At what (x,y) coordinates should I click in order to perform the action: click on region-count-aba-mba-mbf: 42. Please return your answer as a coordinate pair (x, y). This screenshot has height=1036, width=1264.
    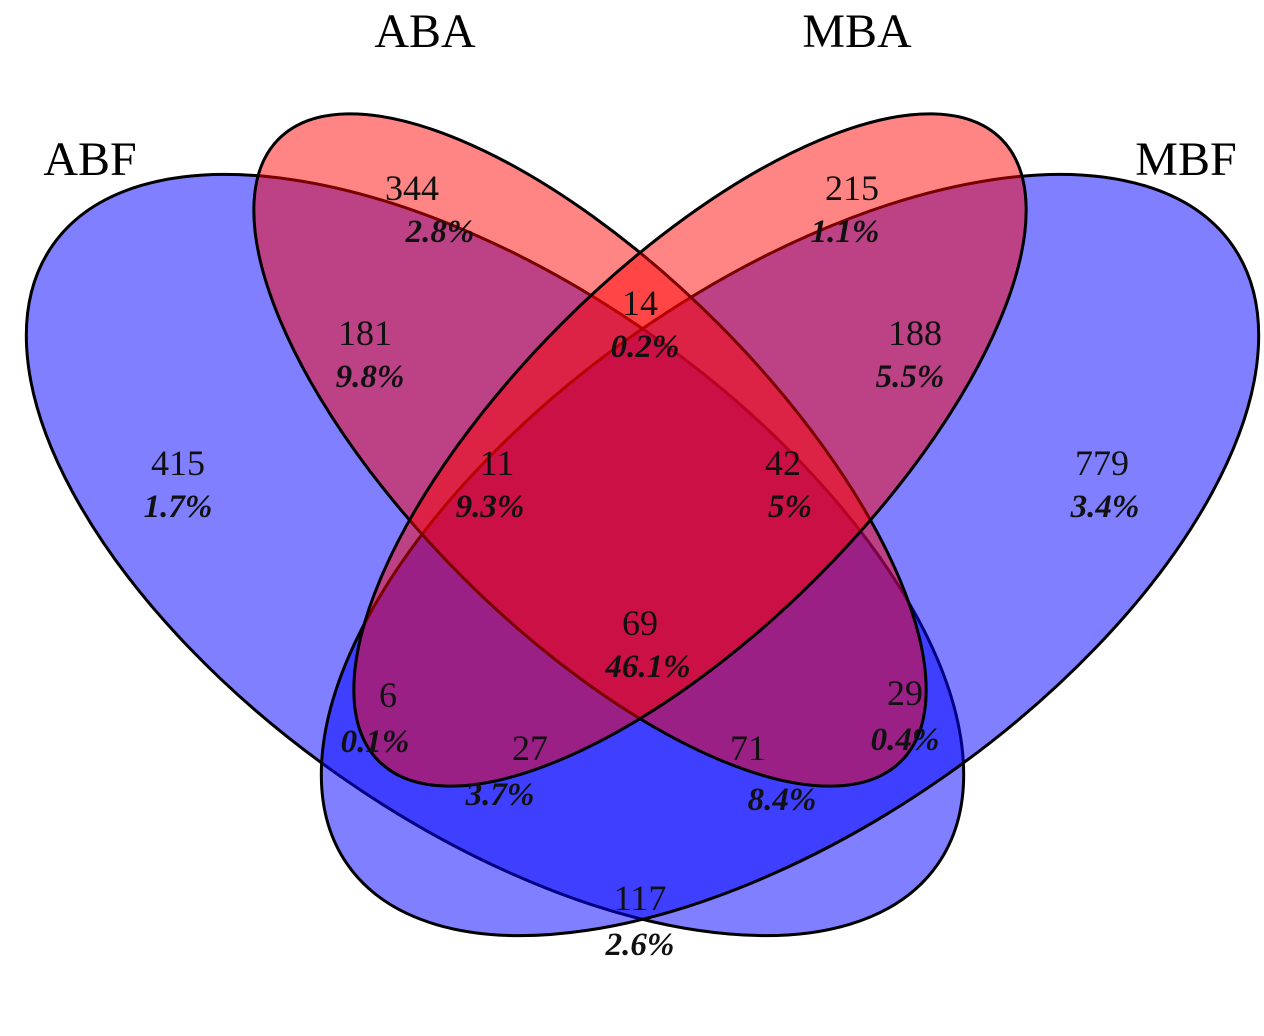
    Looking at the image, I should click on (783, 463).